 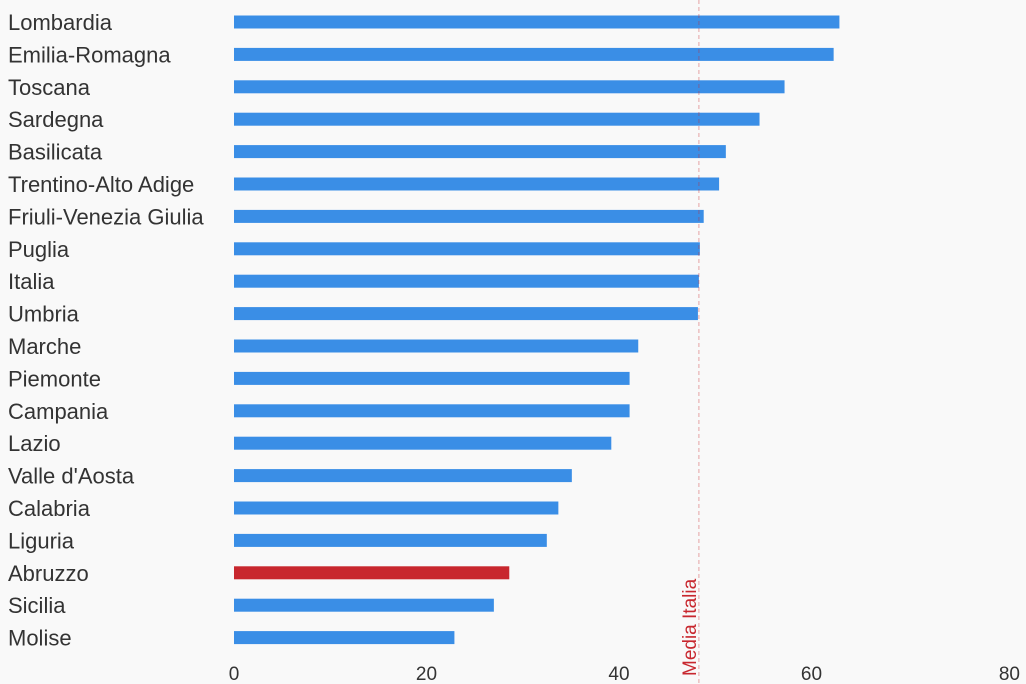 What do you see at coordinates (426, 674) in the screenshot?
I see `x-tick-label-20: 20` at bounding box center [426, 674].